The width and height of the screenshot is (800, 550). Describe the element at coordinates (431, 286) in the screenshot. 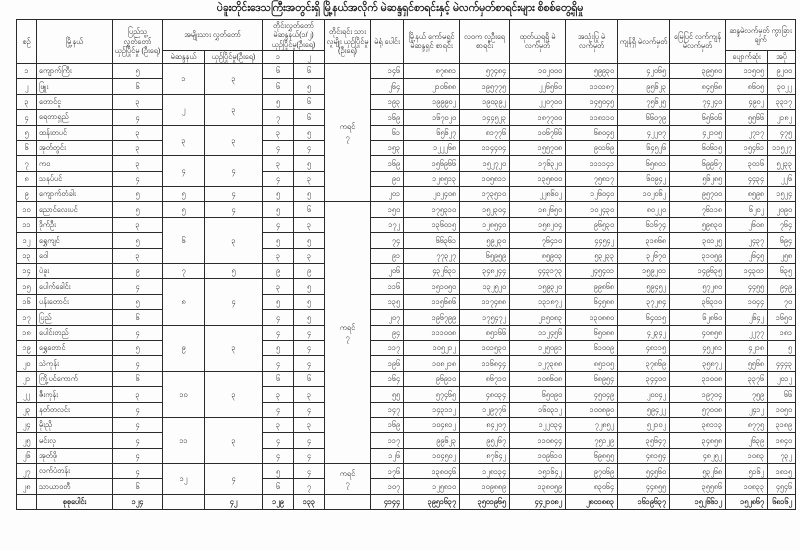

I see `cell-commission: ၁၅၁၀၅၀` at that location.